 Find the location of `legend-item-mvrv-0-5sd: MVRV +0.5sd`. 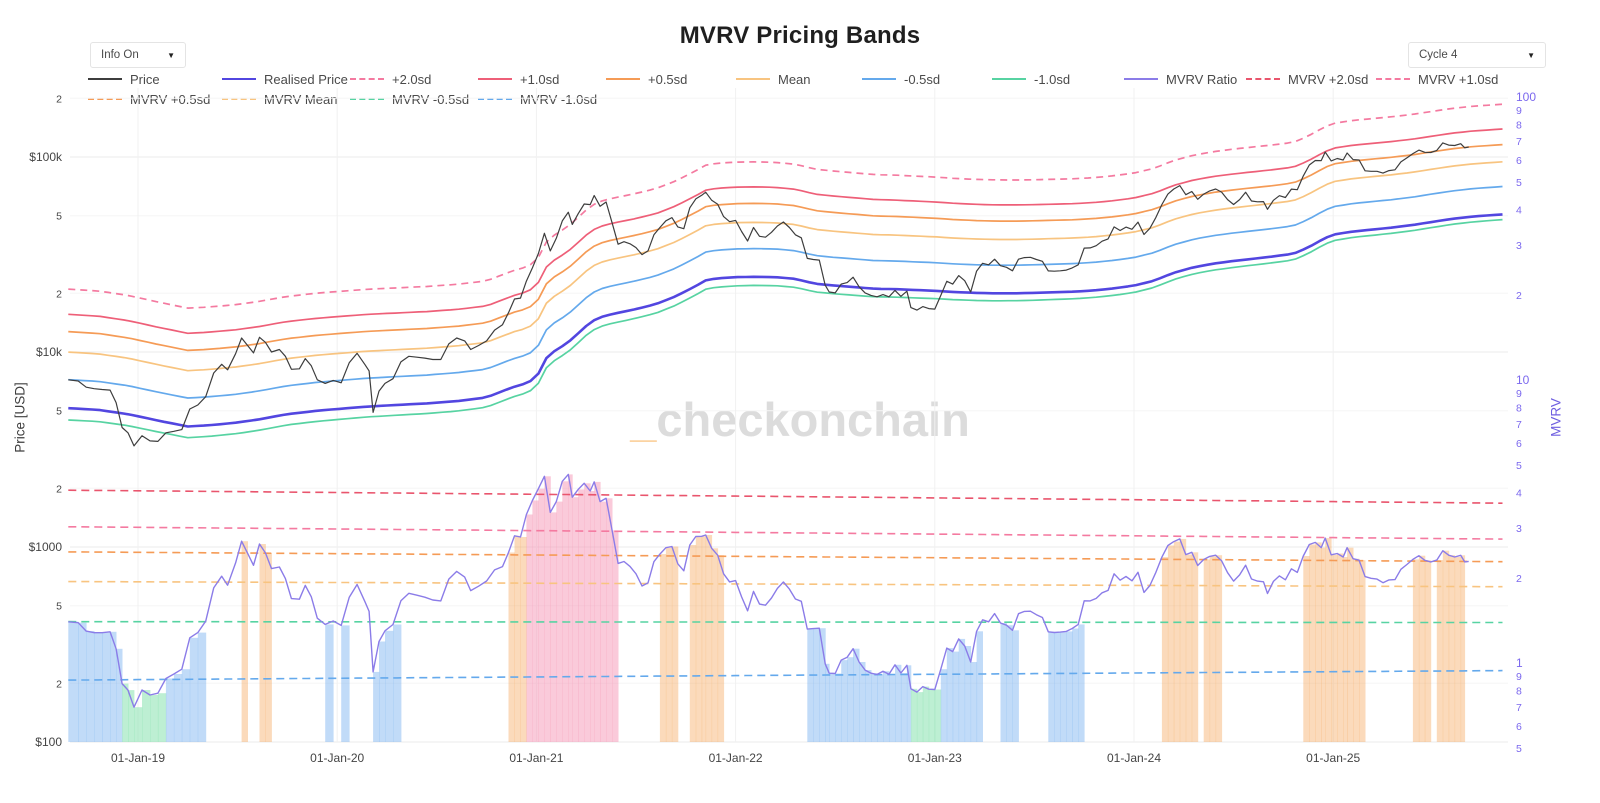

legend-item-mvrv-0-5sd: MVRV +0.5sd is located at coordinates (149, 99).